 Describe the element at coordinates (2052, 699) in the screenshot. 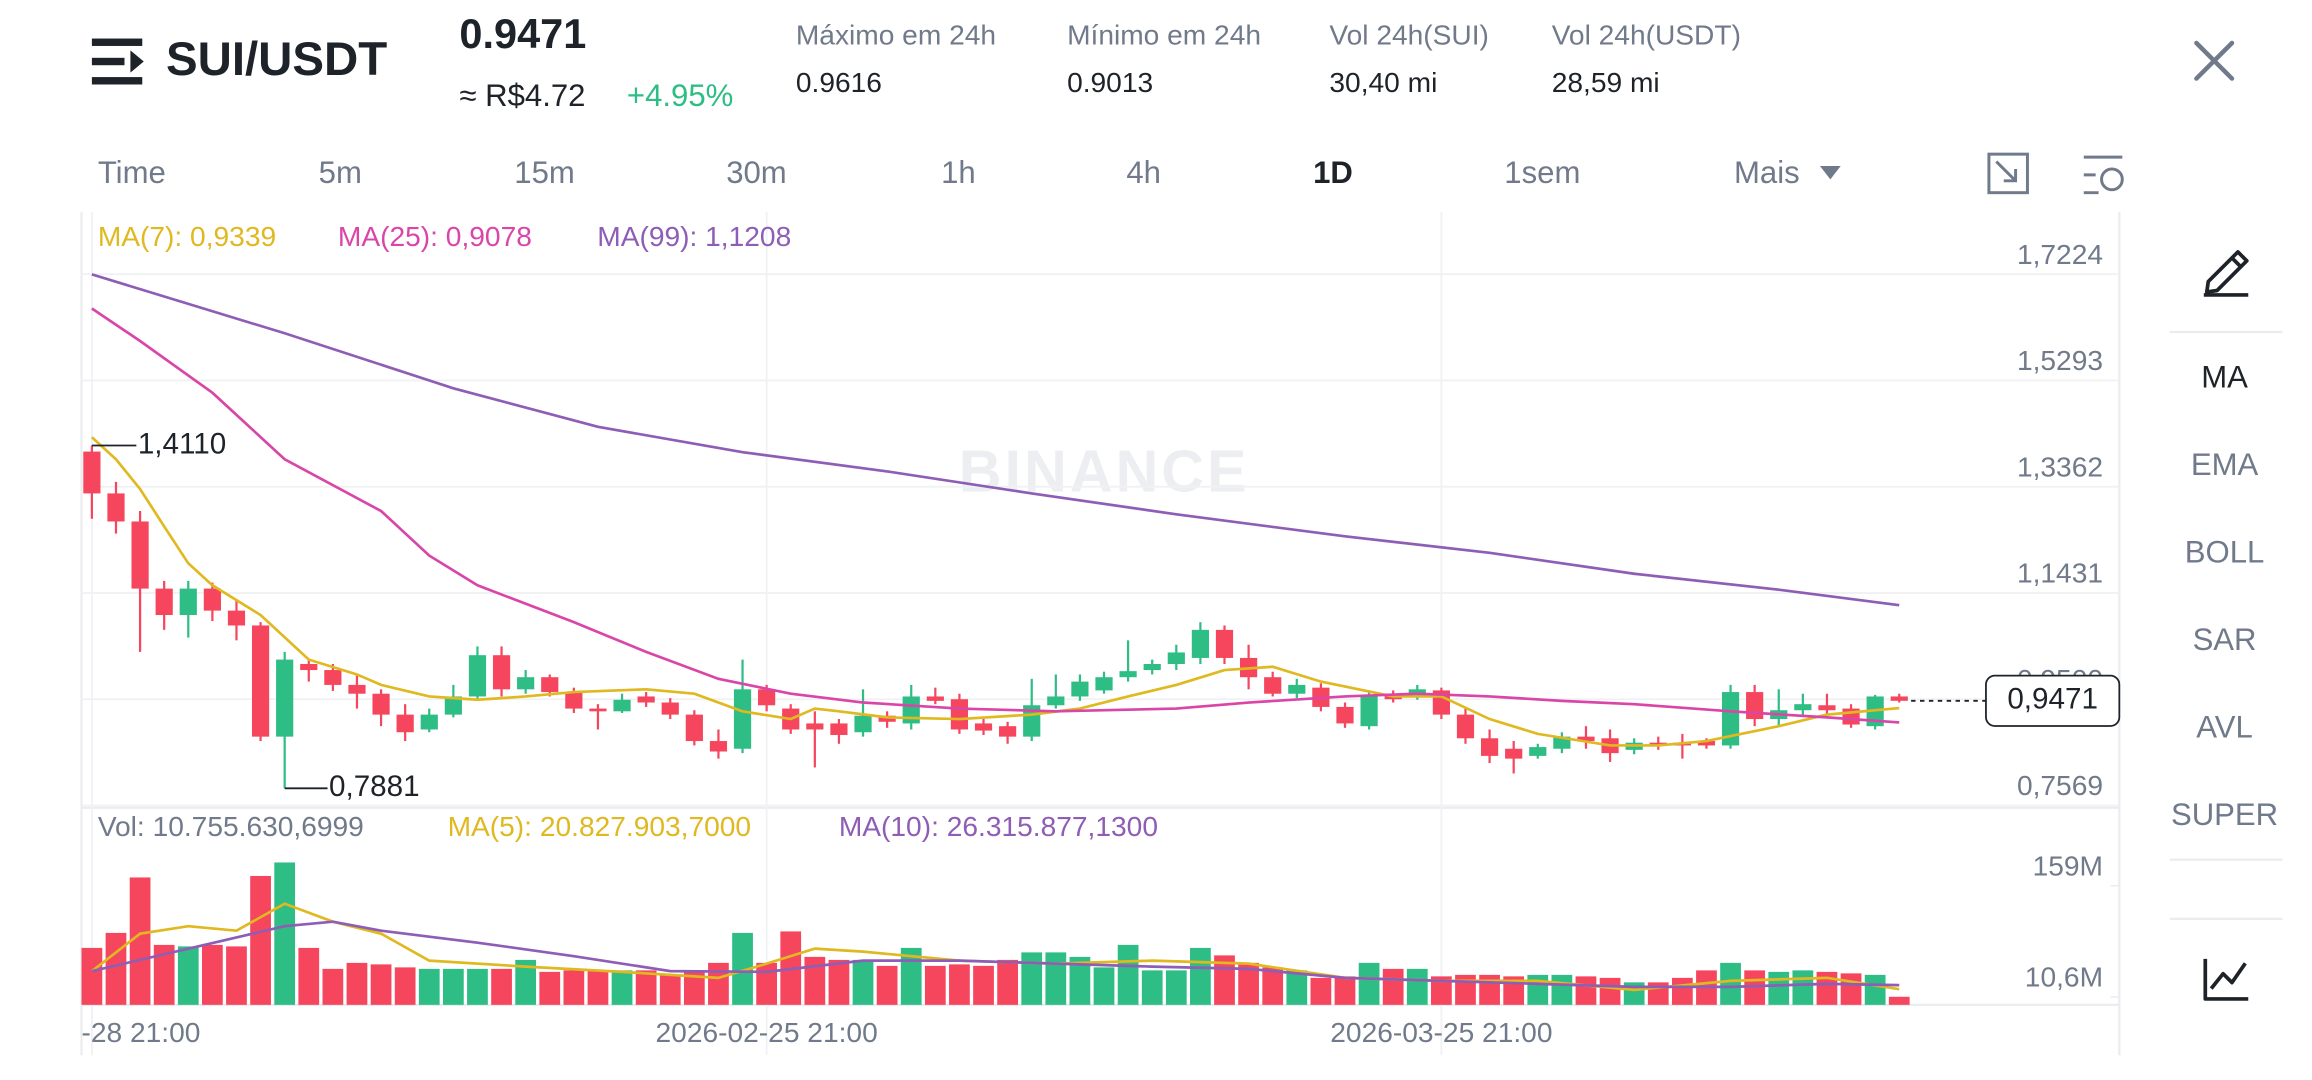

I see `last-price-label: 0,9471` at that location.